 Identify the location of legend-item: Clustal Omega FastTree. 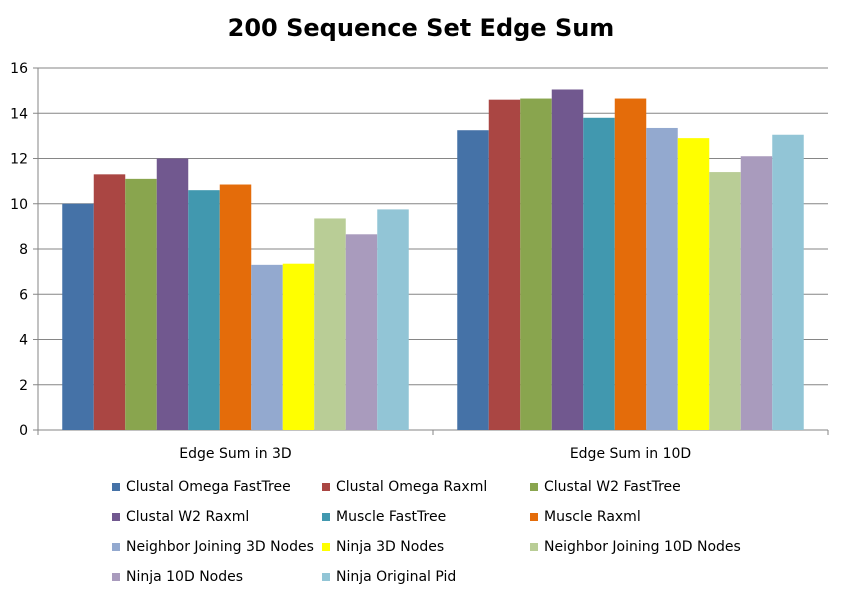
(201, 487).